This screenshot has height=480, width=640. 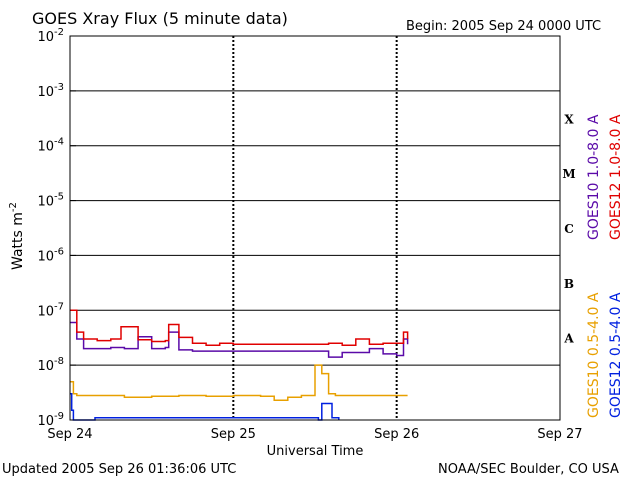 I want to click on svg-text: Watts m-2, so click(x=17, y=236).